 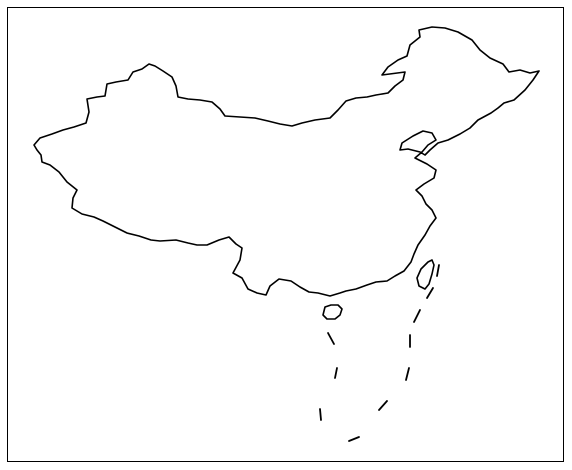 I want to click on hainan-outline, so click(x=332, y=312).